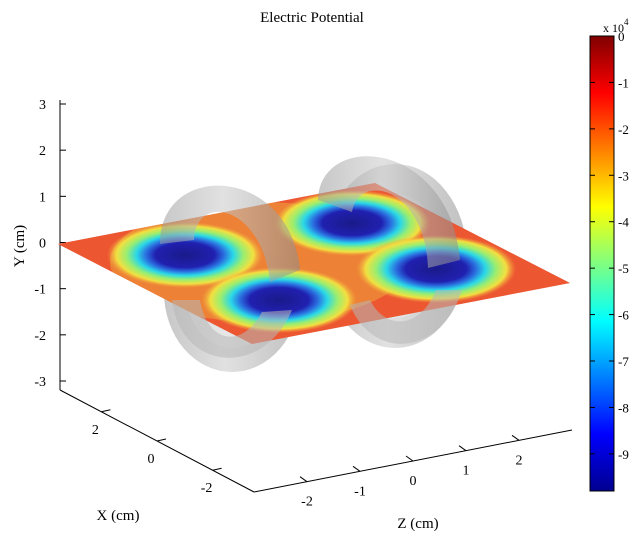  I want to click on colorbar-gradient, so click(602, 263).